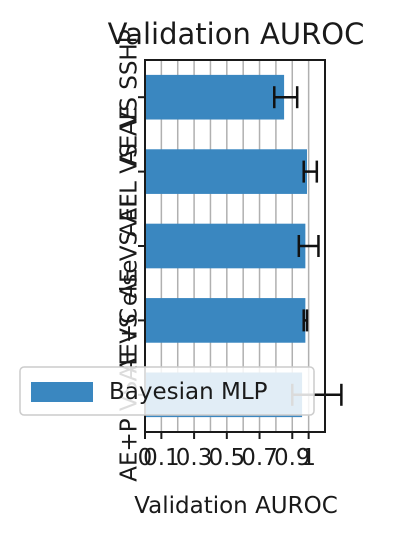 This screenshot has height=538, width=404. I want to click on x-tick-label: 0.7, so click(259, 458).